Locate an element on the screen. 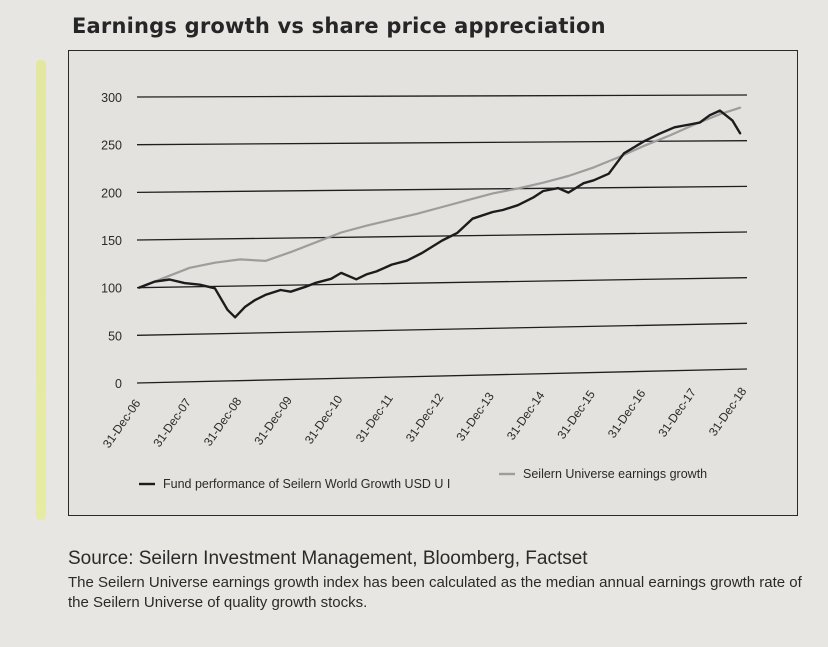  x-tick-label-31-Dec-12: 31-Dec-12 is located at coordinates (425, 417).